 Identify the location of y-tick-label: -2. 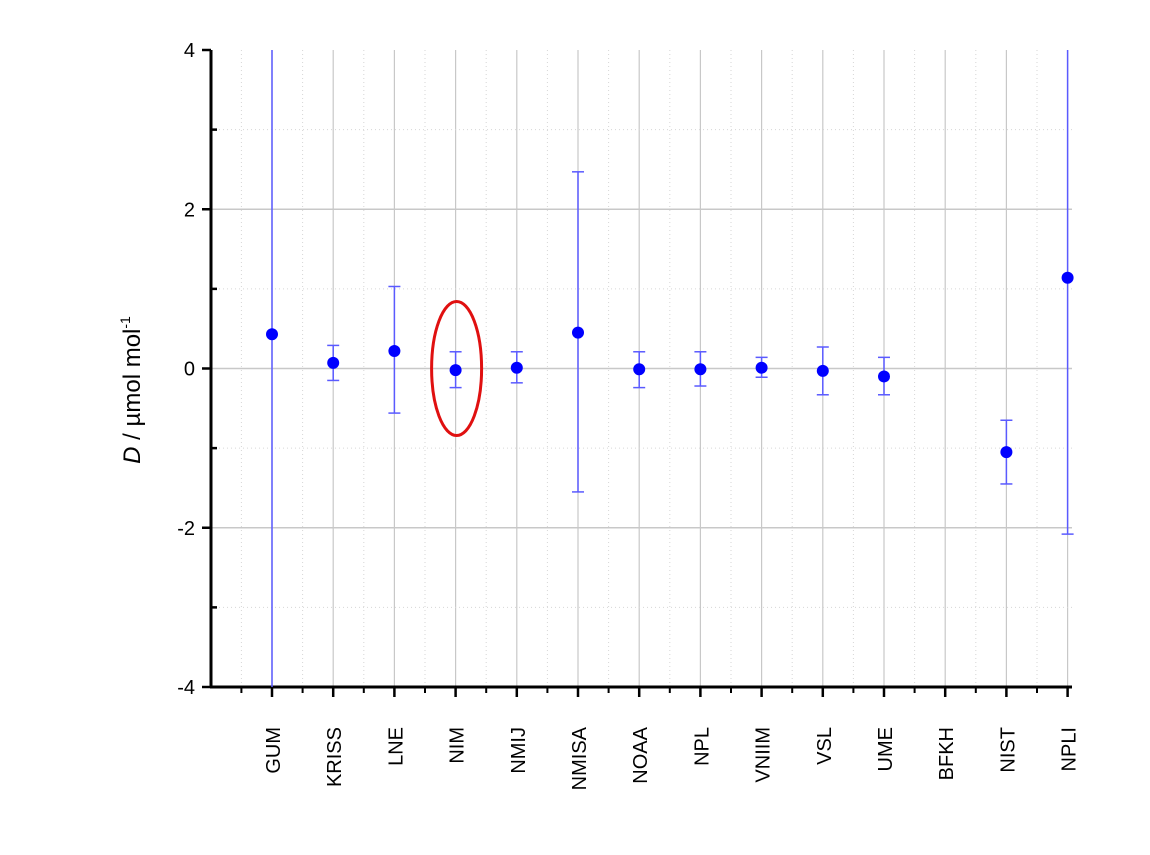
(186, 529).